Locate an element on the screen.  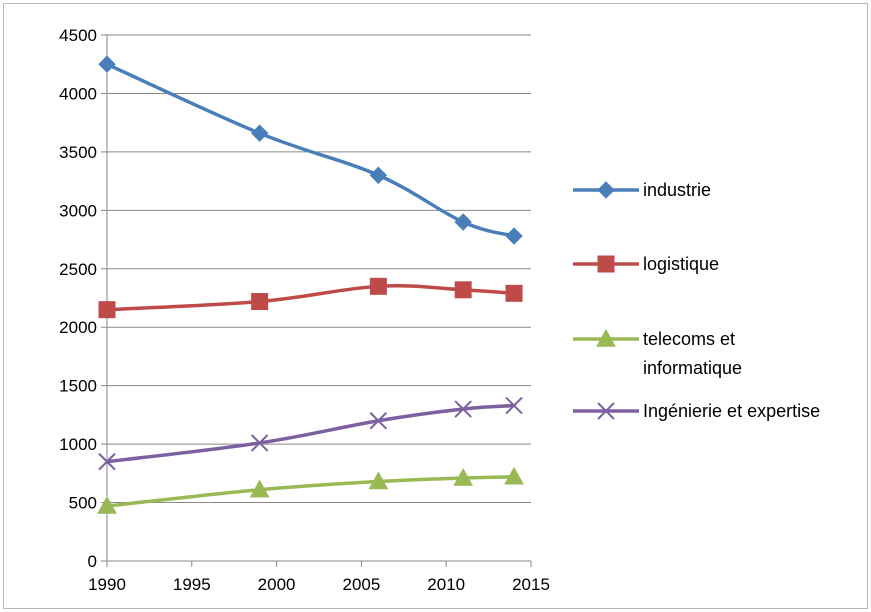
y-tick-label: 2000 is located at coordinates (78, 327).